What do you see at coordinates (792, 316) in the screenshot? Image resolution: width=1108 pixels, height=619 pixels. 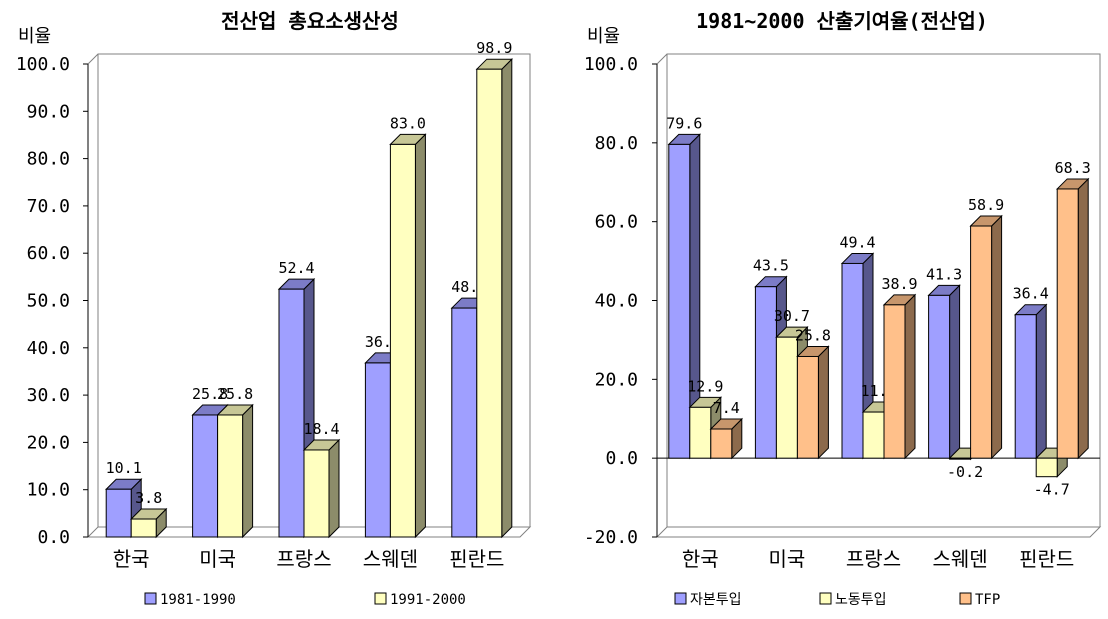 I see `data-label: 30.7` at bounding box center [792, 316].